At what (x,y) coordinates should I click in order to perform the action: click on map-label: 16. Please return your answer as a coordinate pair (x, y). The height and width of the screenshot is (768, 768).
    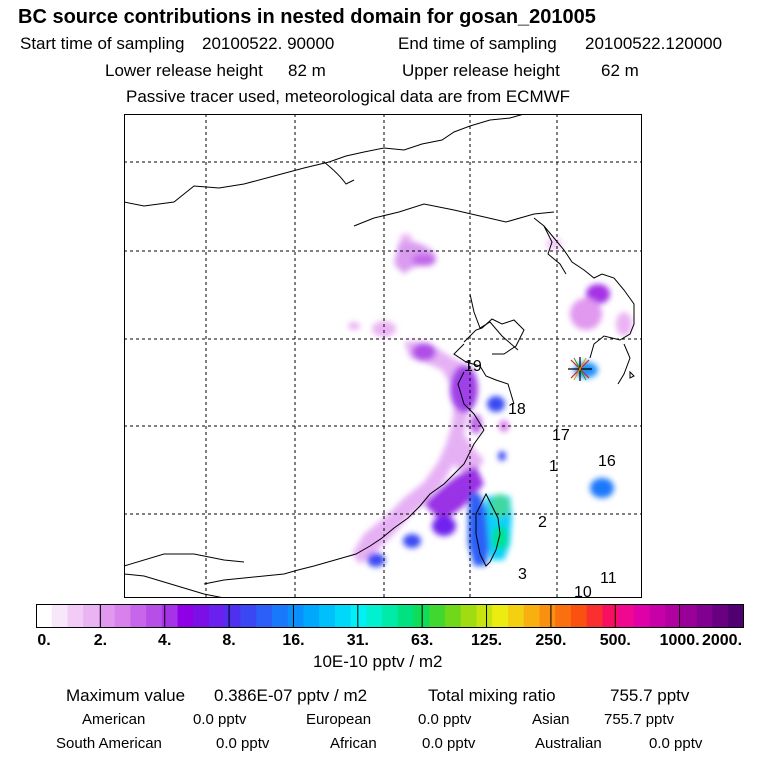
    Looking at the image, I should click on (607, 461).